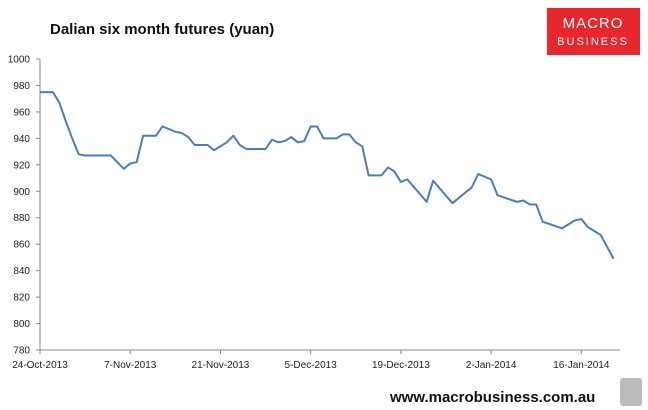  Describe the element at coordinates (21, 245) in the screenshot. I see `y-tick-label: 860` at that location.